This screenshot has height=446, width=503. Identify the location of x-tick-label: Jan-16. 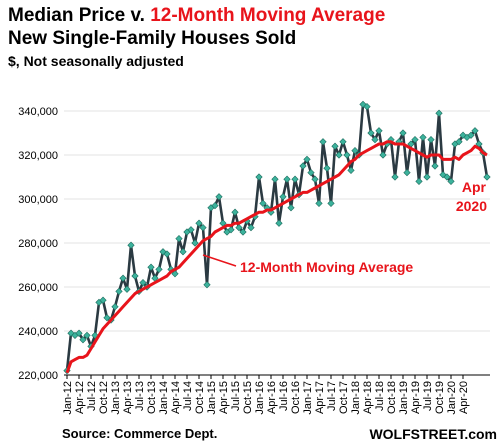
(260, 398).